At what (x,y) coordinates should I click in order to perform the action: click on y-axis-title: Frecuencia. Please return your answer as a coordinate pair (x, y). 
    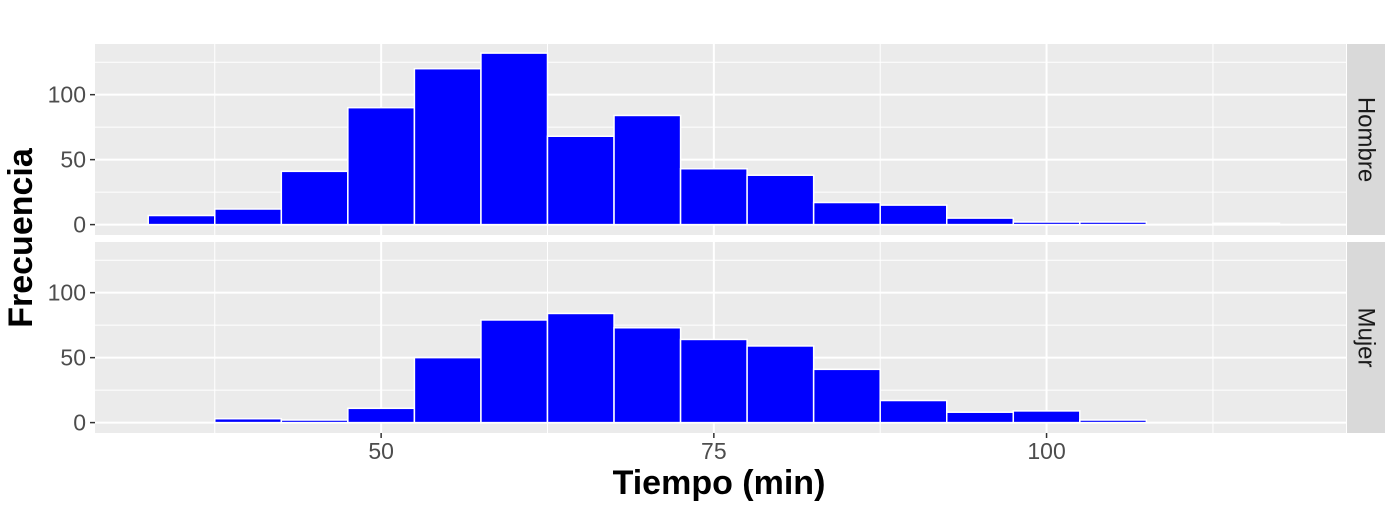
    Looking at the image, I should click on (21, 237).